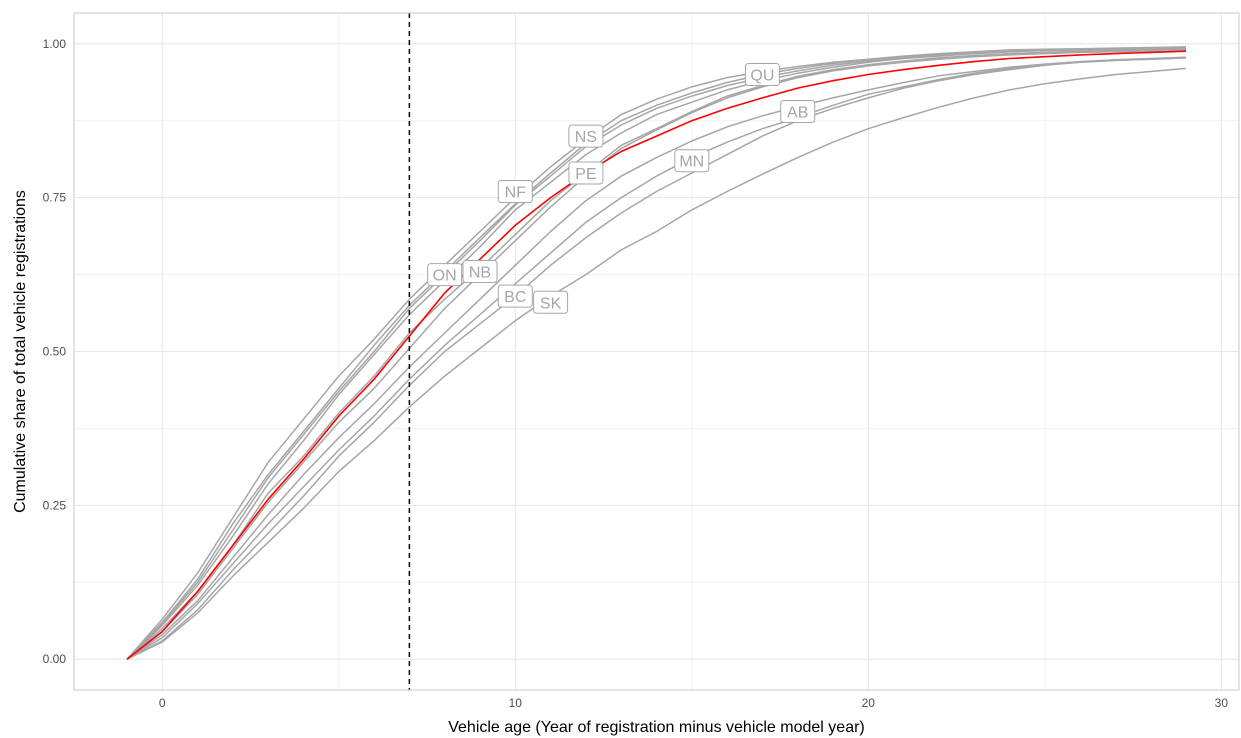  Describe the element at coordinates (1222, 703) in the screenshot. I see `x-tick-label: 30` at that location.